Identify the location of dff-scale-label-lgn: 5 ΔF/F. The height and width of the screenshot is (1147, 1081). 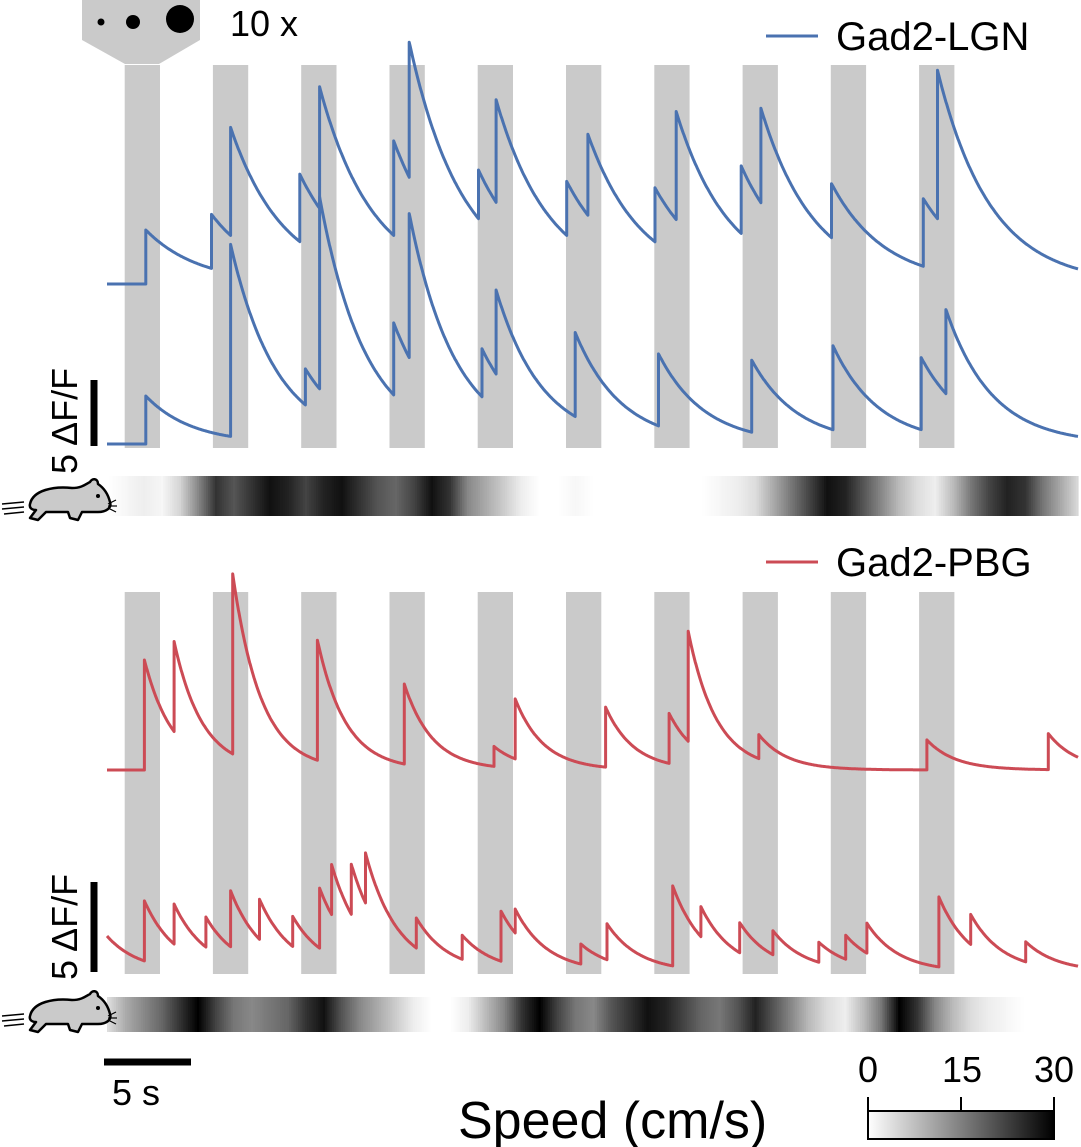
(64, 421).